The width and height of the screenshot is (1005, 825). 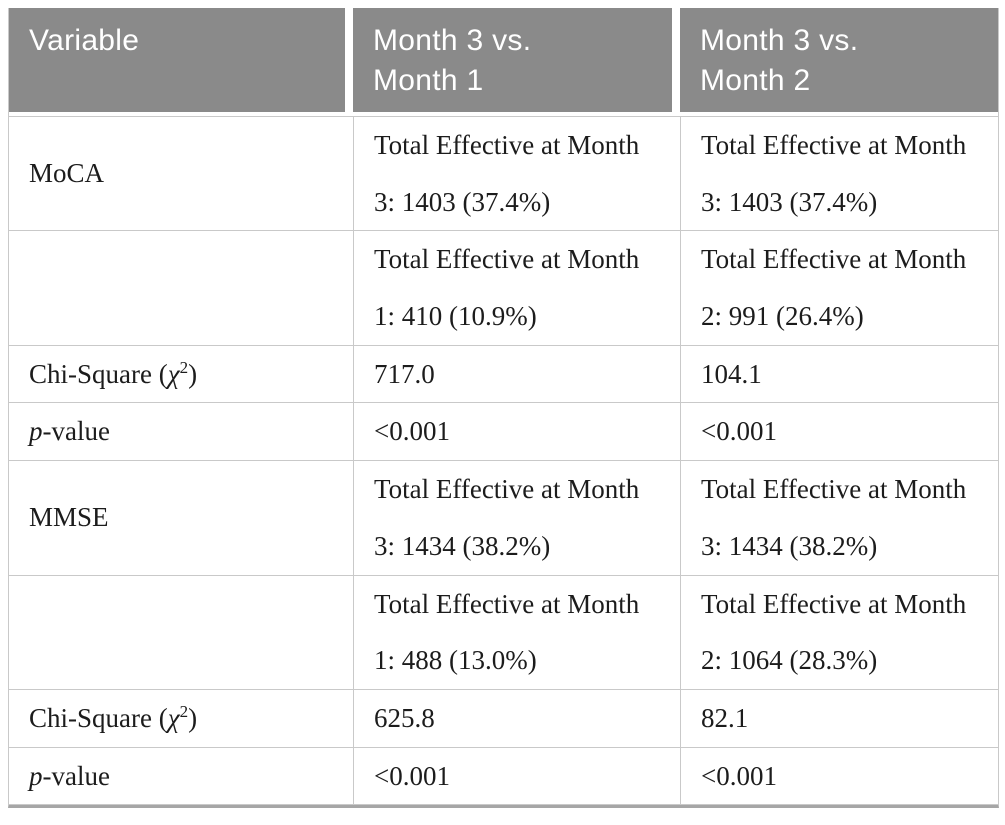 I want to click on table-row-p-value-mmse: p-value <0.001 <0.001, so click(x=503, y=776).